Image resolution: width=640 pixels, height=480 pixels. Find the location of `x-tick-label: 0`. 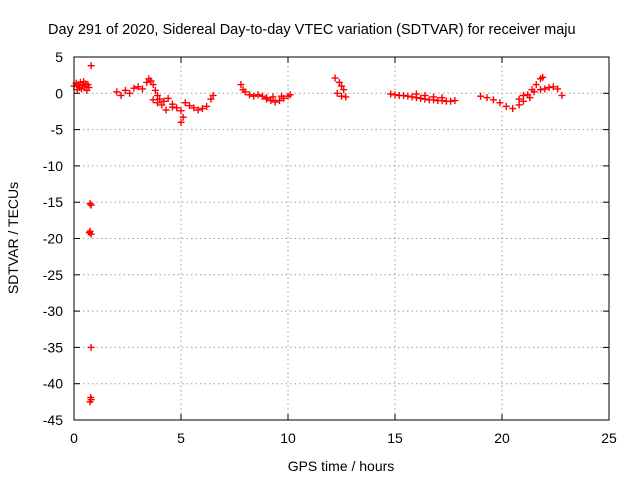

x-tick-label: 0 is located at coordinates (74, 438).